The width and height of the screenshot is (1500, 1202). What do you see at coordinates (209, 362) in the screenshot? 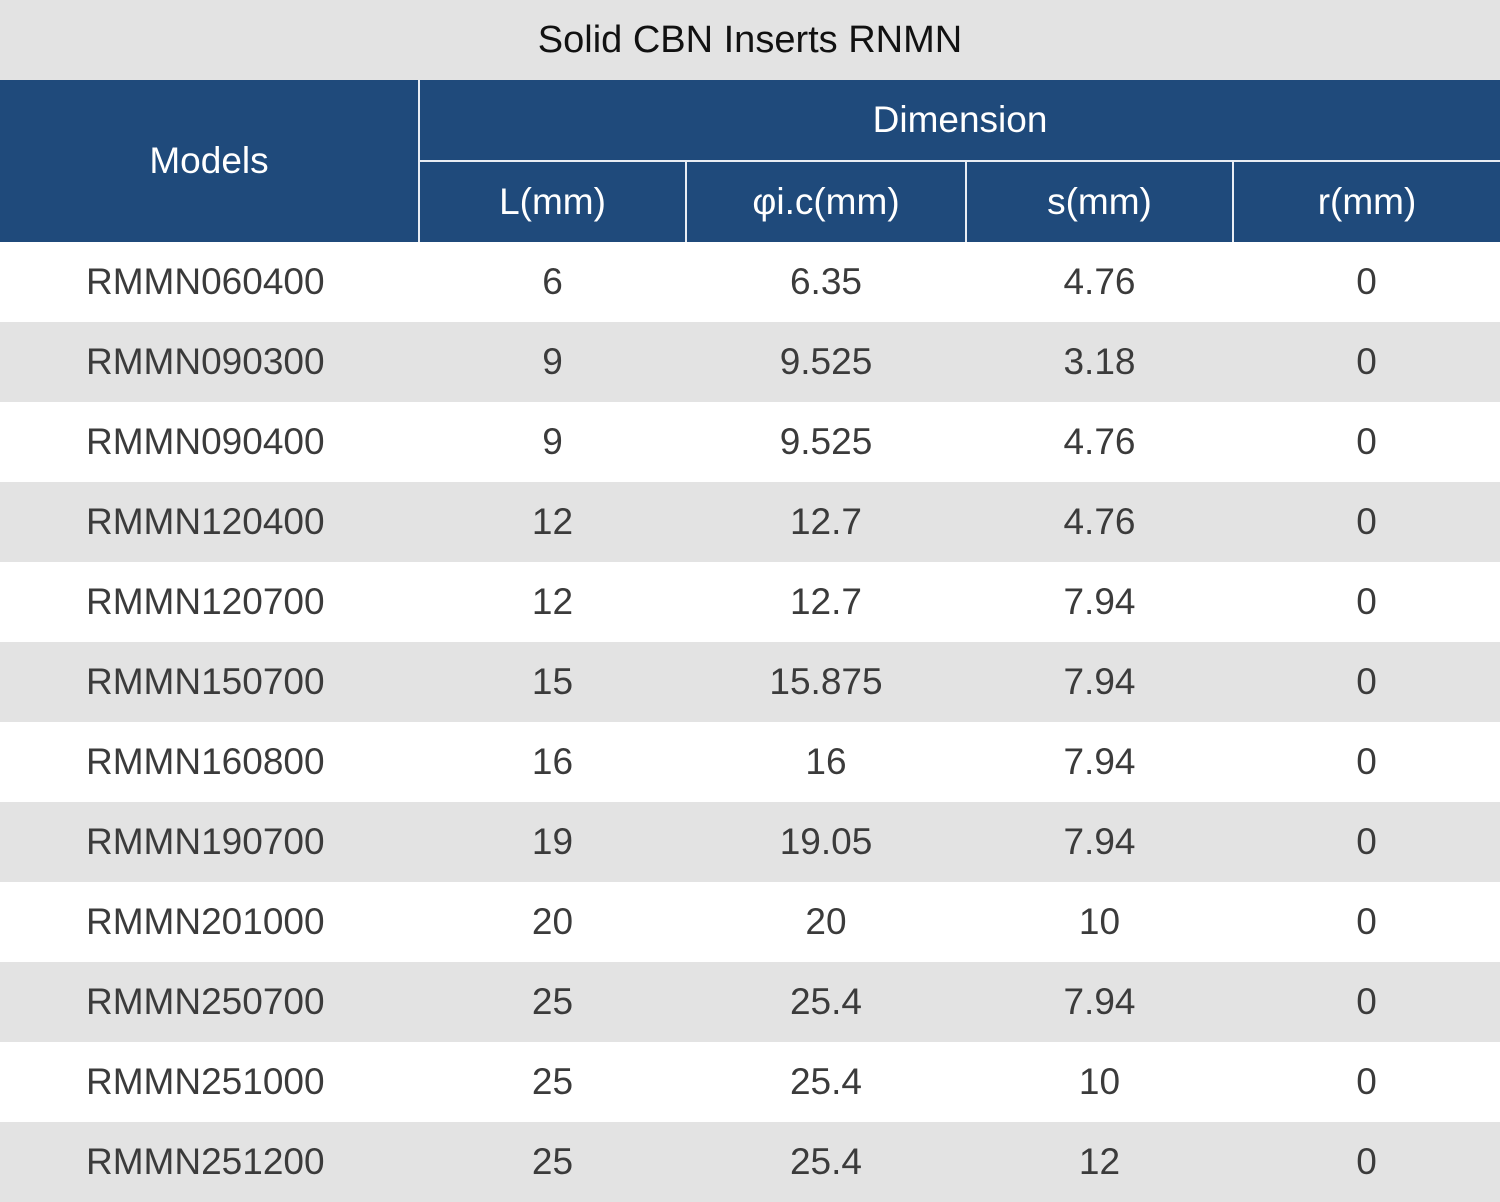
I see `cell-model: RMMN090300` at bounding box center [209, 362].